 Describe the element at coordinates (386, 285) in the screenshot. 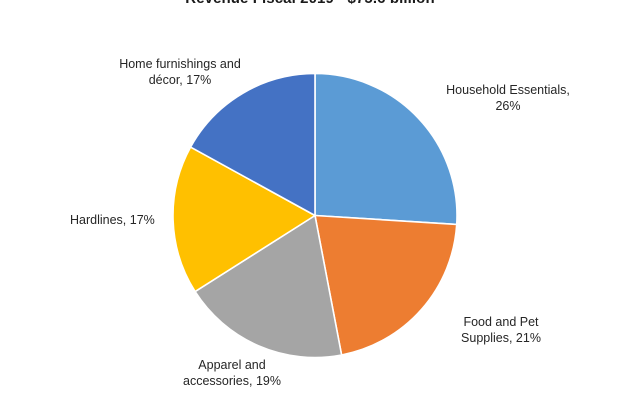

I see `pie-slice-food-and-pet-supplies` at that location.